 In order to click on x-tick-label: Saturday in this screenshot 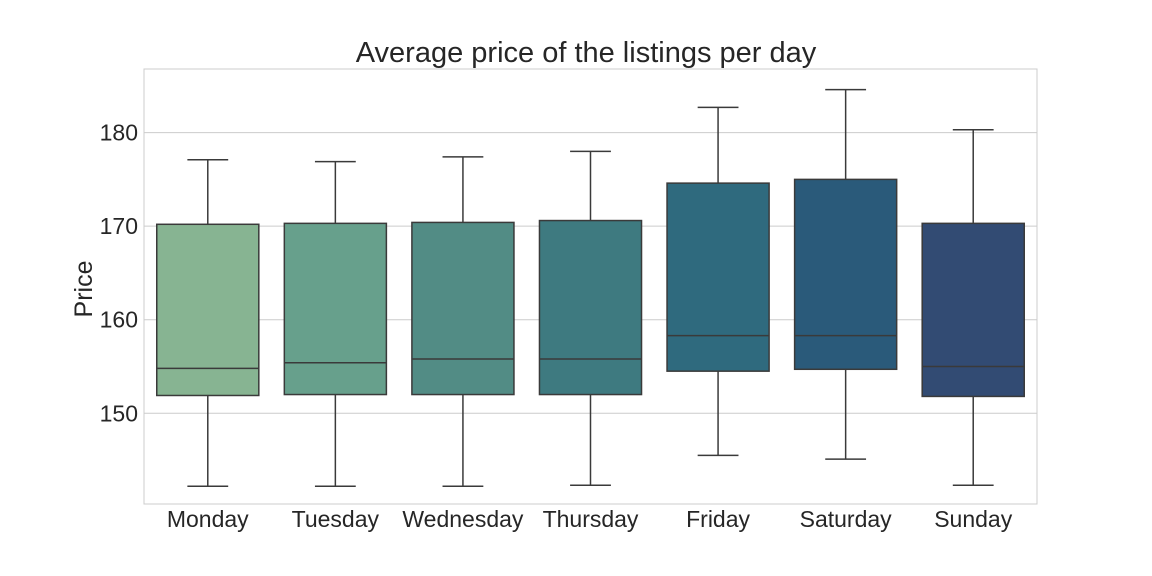, I will do `click(846, 519)`.